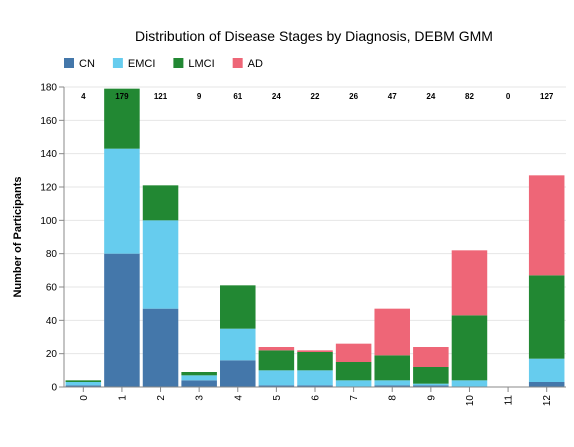 The image size is (574, 447). I want to click on bar-totals: 4 179 121 9 61 24 22 26 47 24 82 0 127, so click(317, 96).